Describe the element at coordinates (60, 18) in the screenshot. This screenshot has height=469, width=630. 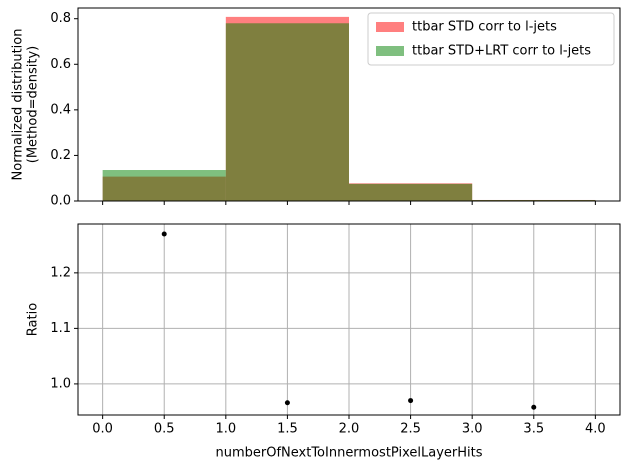
I see `y-tick-label: 0.8` at that location.